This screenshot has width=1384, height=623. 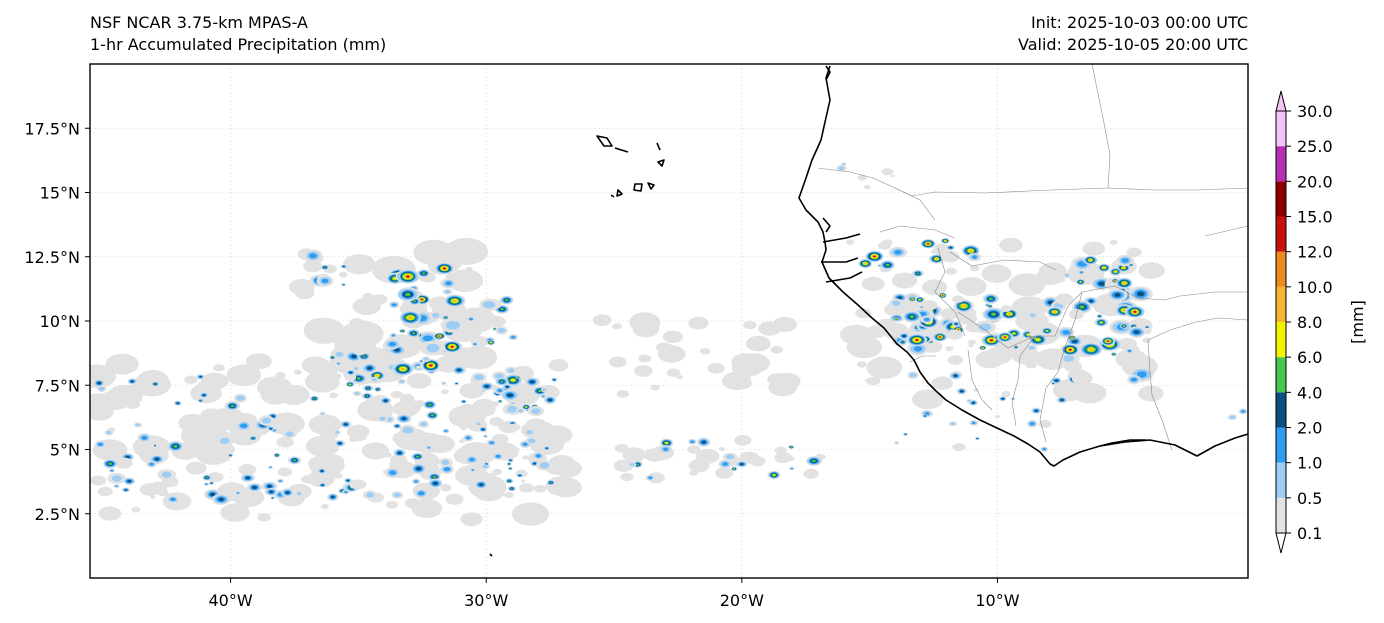 What do you see at coordinates (1309, 357) in the screenshot?
I see `colorbar-tick-label: 6.0` at bounding box center [1309, 357].